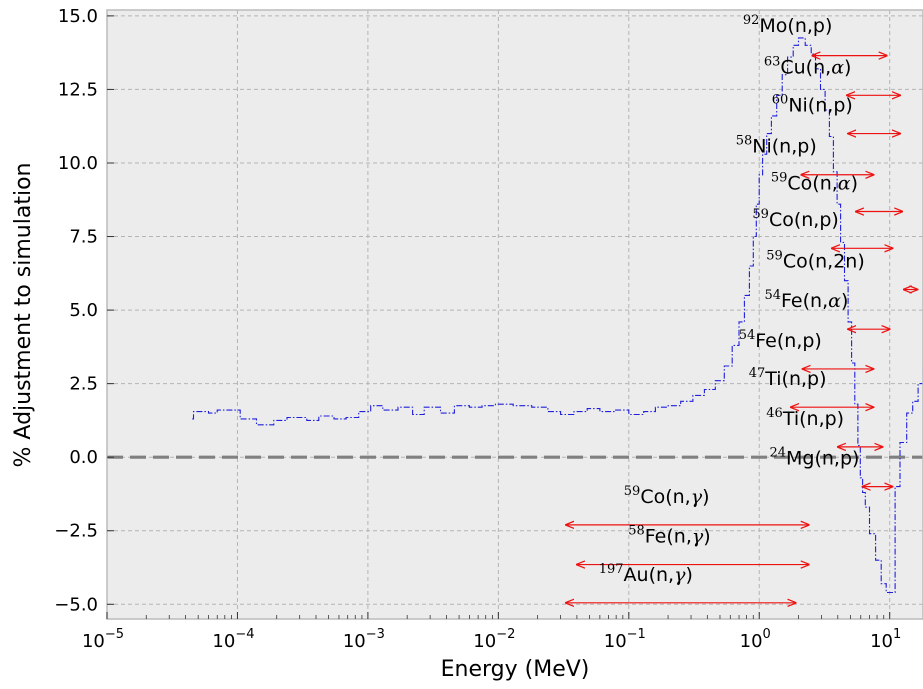 This screenshot has height=689, width=923. What do you see at coordinates (76, 604) in the screenshot?
I see `y-tick-label: −5.0` at bounding box center [76, 604].